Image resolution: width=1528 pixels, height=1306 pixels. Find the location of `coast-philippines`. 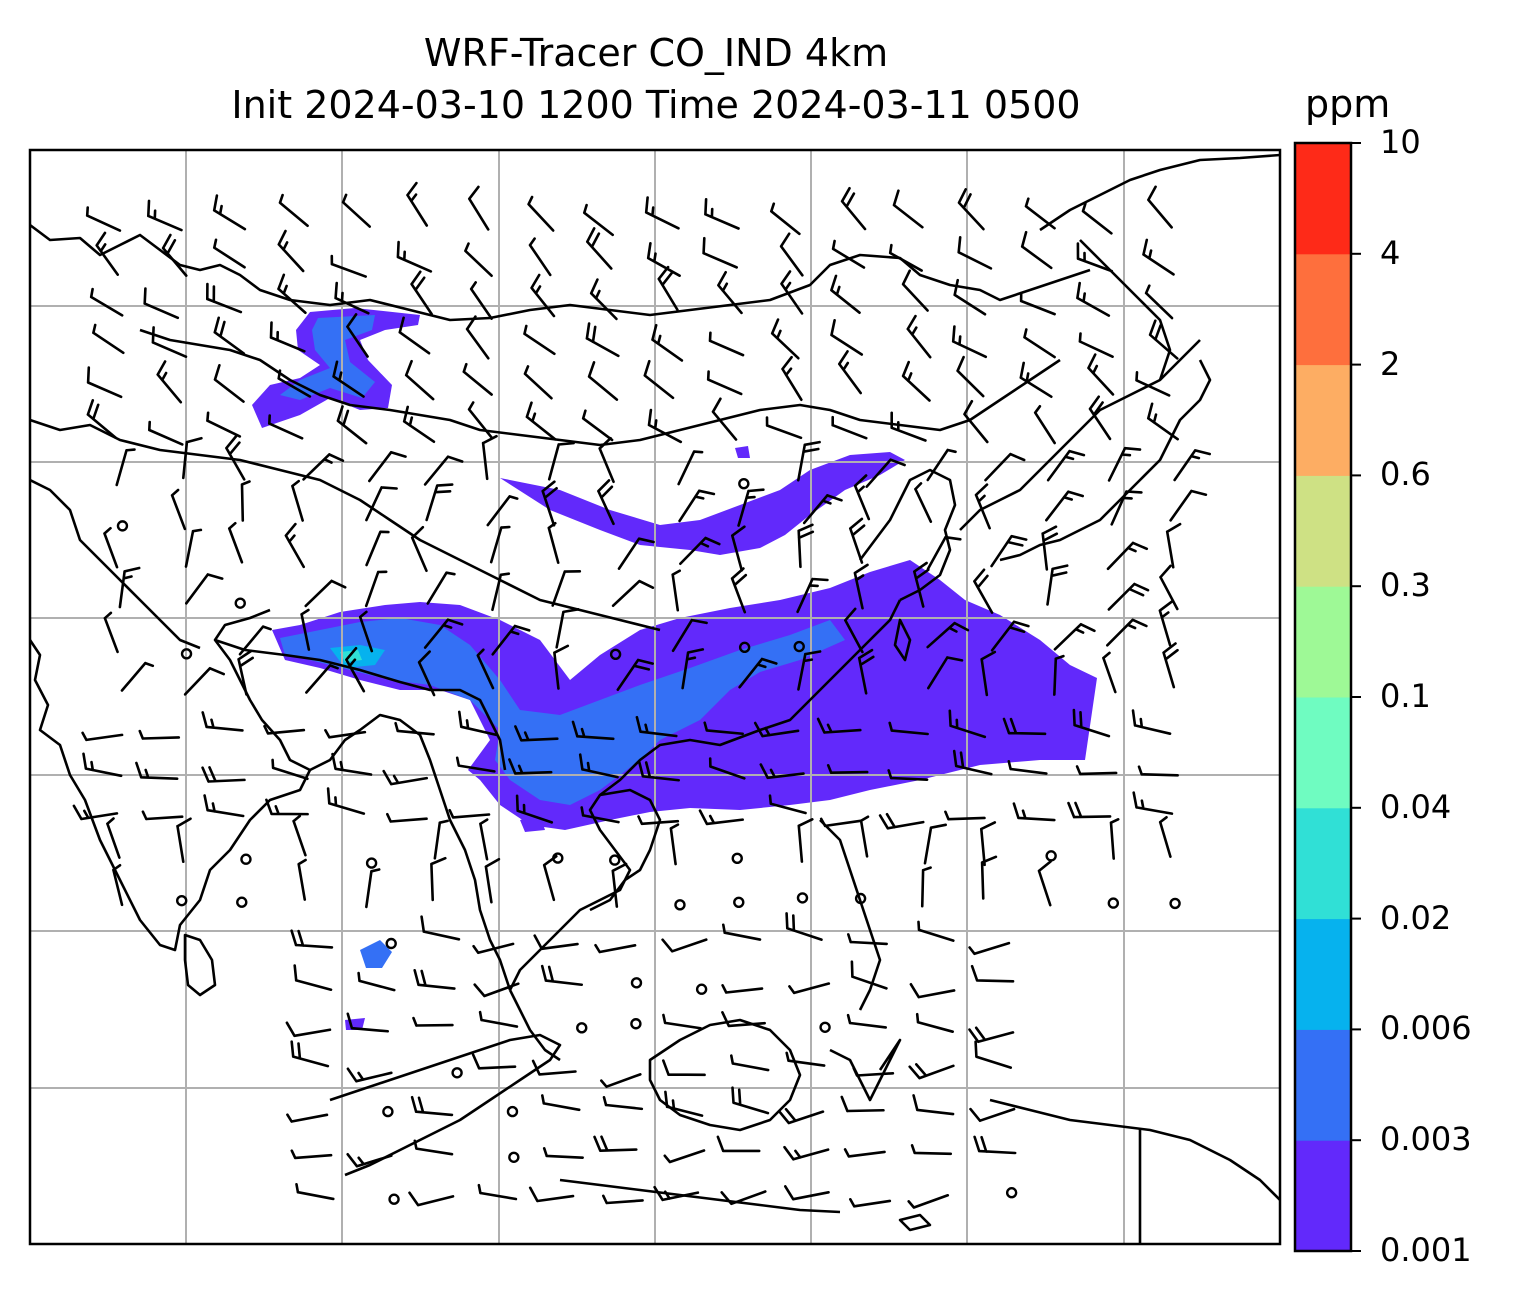

coast-philippines is located at coordinates (850, 915).